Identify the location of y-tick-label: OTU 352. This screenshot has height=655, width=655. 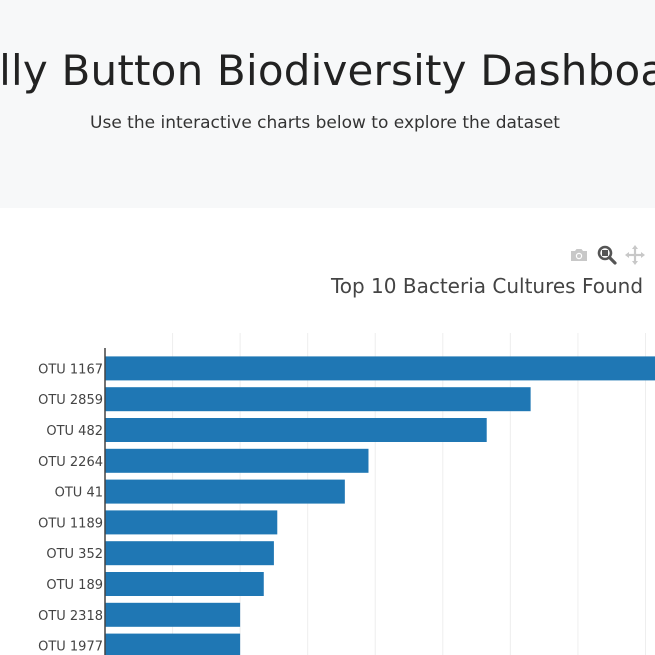
(74, 554).